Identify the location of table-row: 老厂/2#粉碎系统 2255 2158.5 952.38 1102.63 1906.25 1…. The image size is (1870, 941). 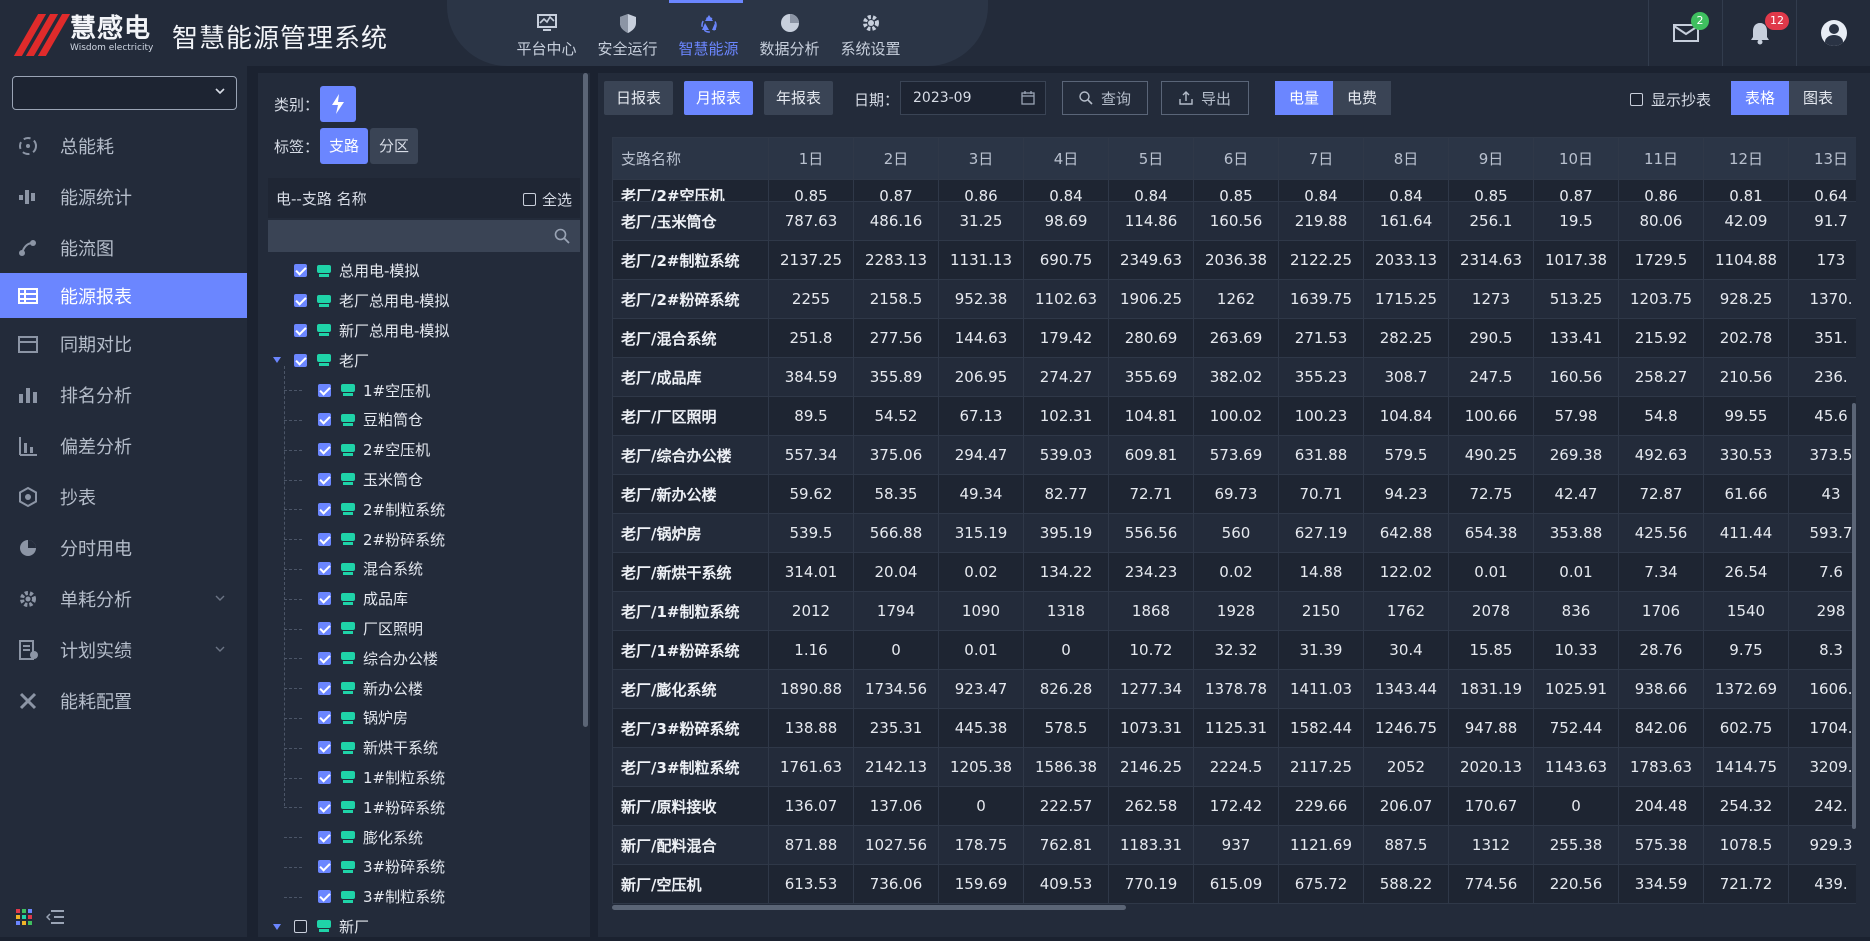
(1234, 299).